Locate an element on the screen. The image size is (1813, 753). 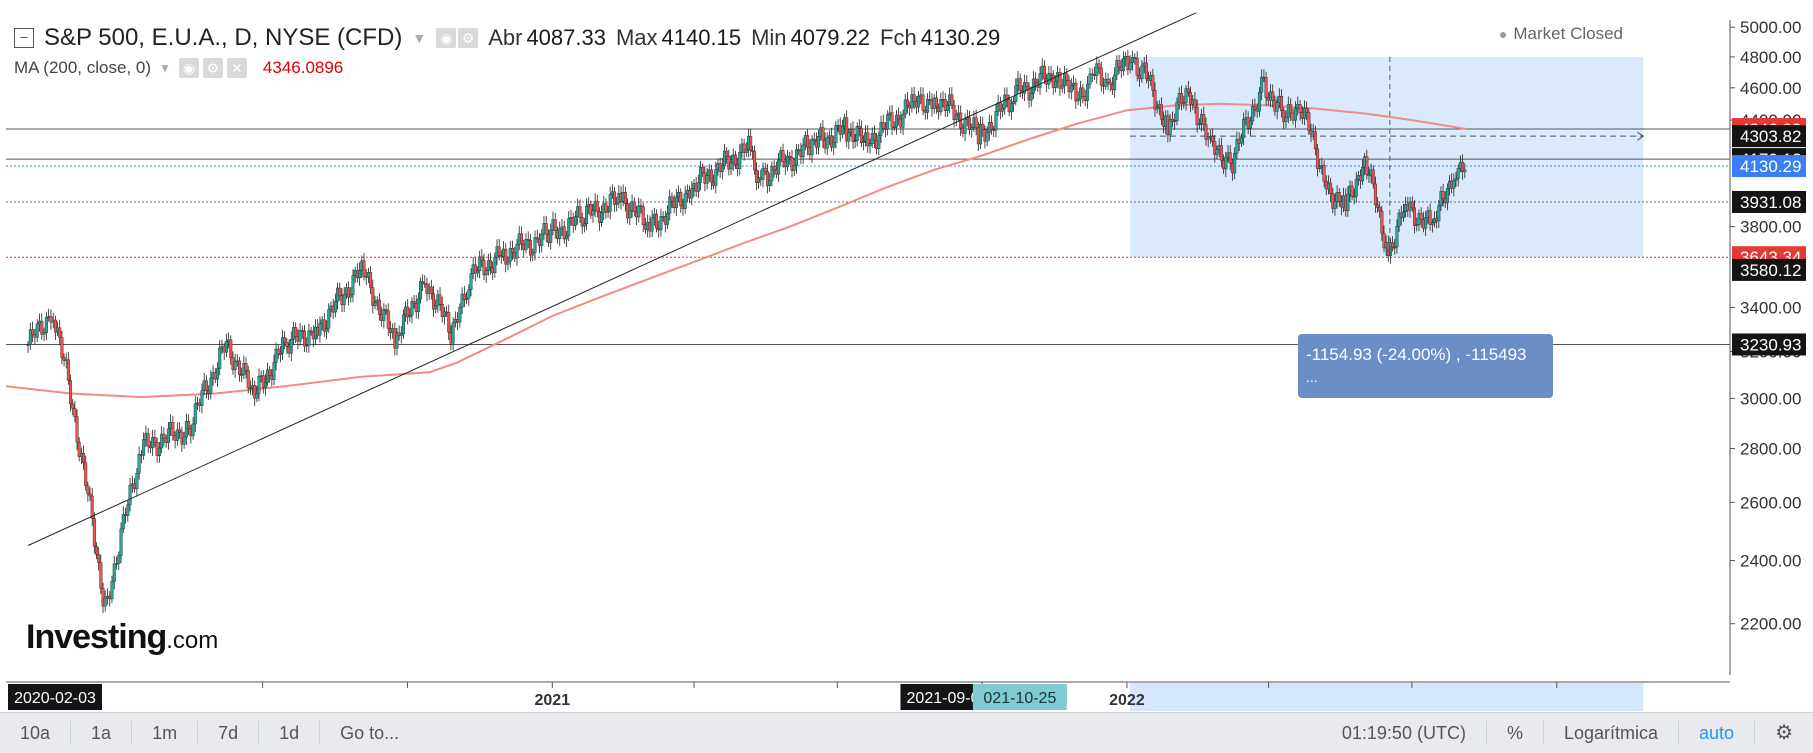
minus-box-icon: − is located at coordinates (24, 38).